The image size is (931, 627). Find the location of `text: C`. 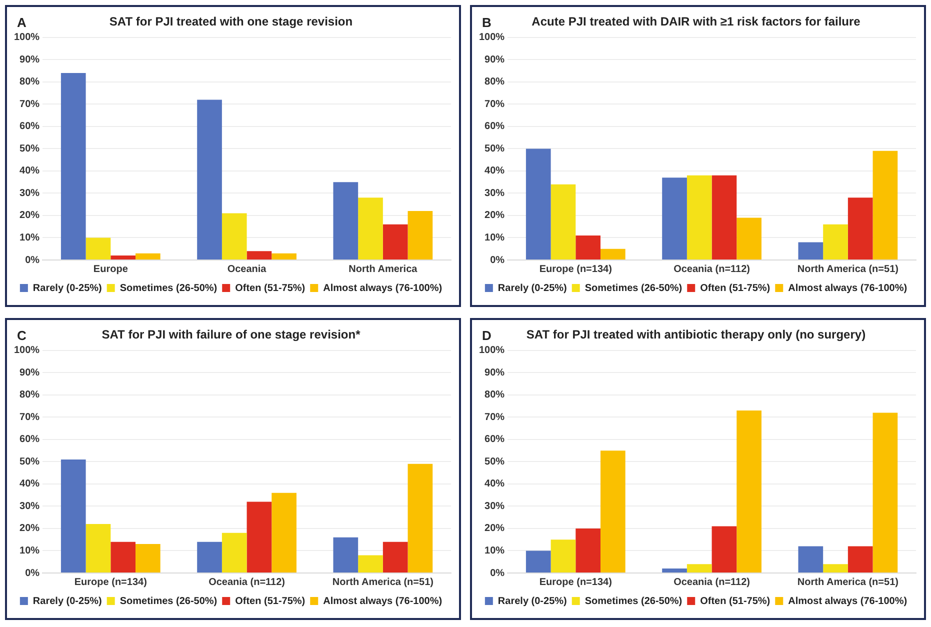

text: C is located at coordinates (21, 335).